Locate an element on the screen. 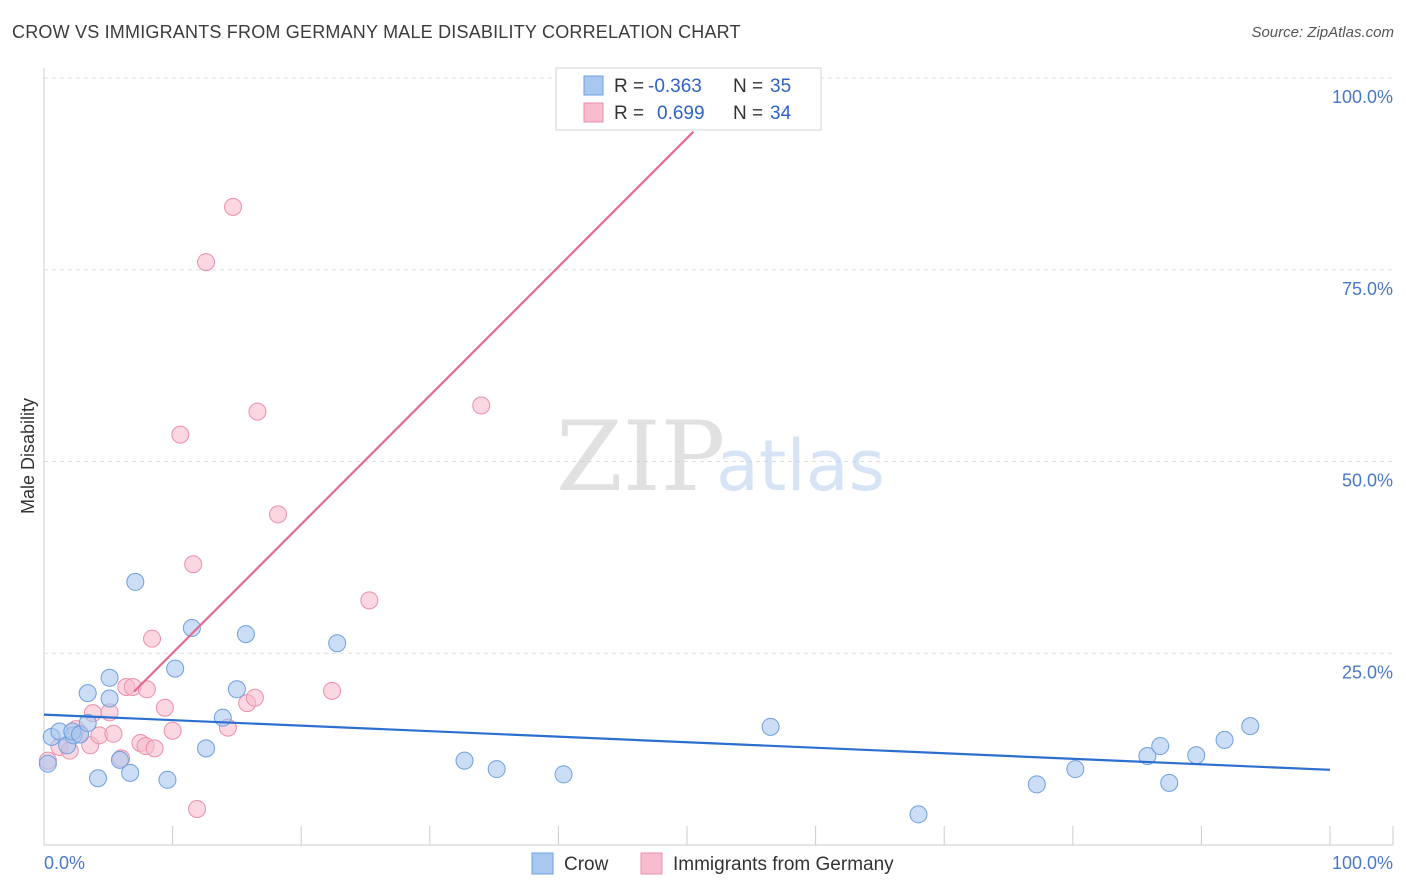  watermark-zip: ZIP is located at coordinates (640, 457).